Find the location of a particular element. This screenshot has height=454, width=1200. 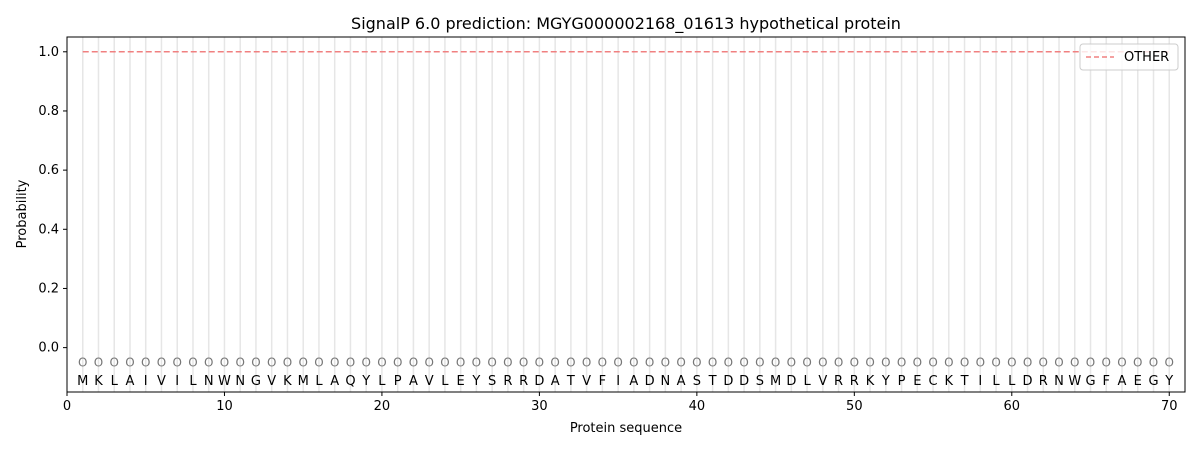

x-tick-label: 40 is located at coordinates (697, 406).